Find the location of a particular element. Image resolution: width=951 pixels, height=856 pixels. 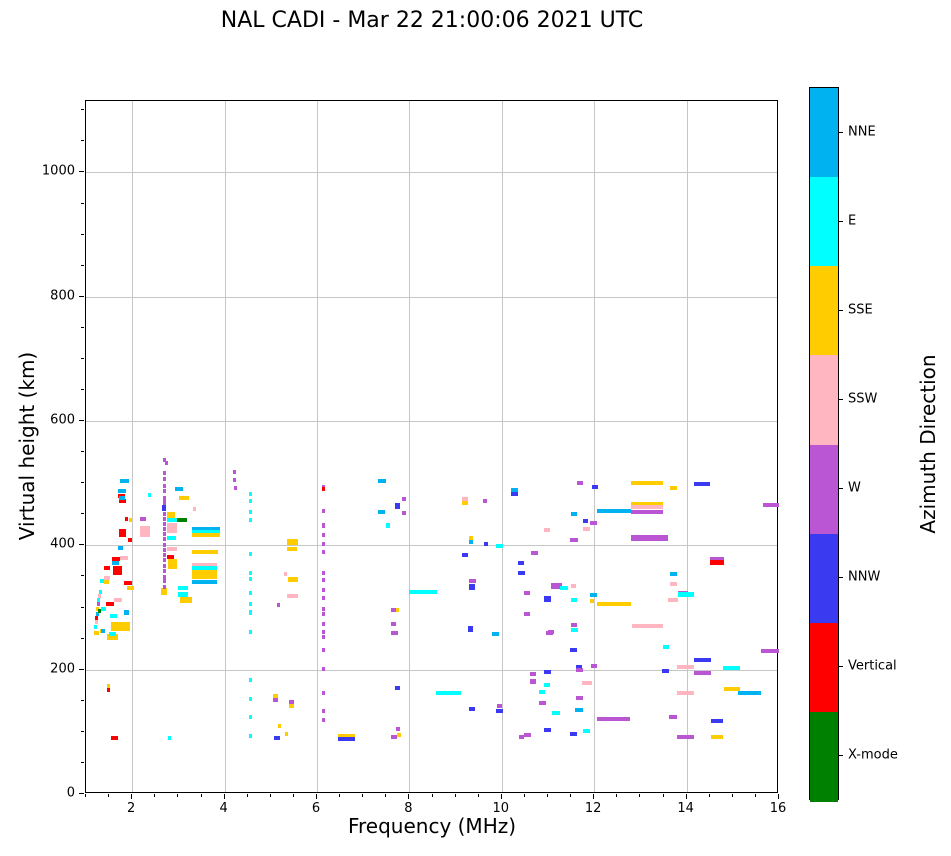

colorbar-label-nnw: NNW is located at coordinates (864, 577).